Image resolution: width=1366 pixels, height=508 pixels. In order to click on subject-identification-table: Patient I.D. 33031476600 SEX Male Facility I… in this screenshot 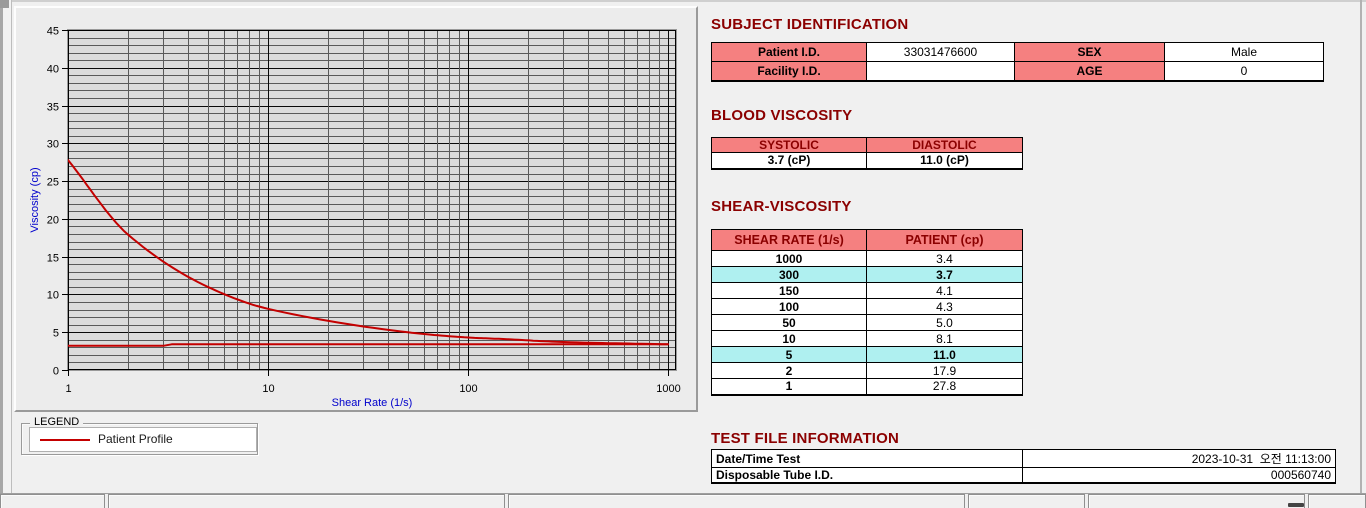, I will do `click(1017, 62)`.